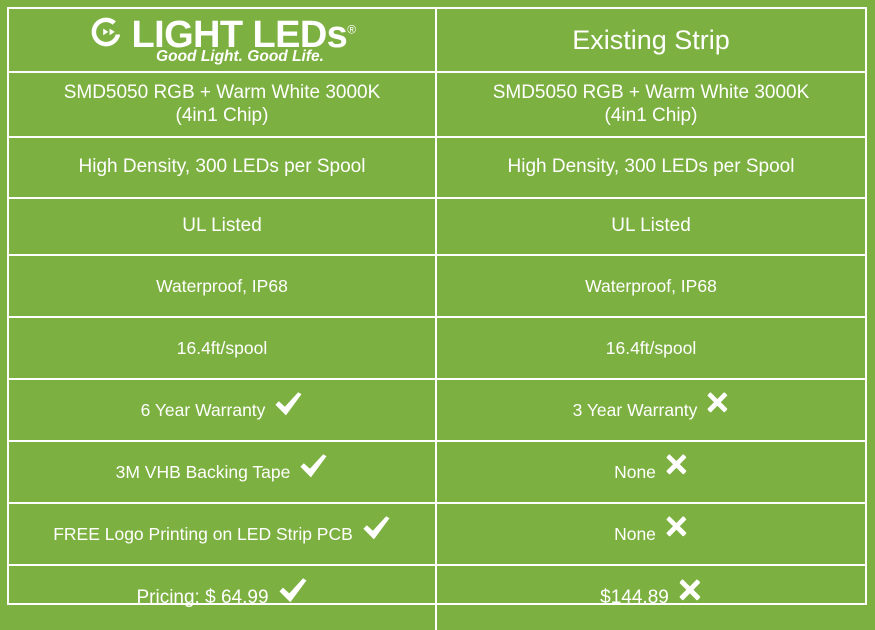 The image size is (875, 630). I want to click on header-cell-brand: LIGHT LEDs® Good Light. Good Life., so click(223, 40).